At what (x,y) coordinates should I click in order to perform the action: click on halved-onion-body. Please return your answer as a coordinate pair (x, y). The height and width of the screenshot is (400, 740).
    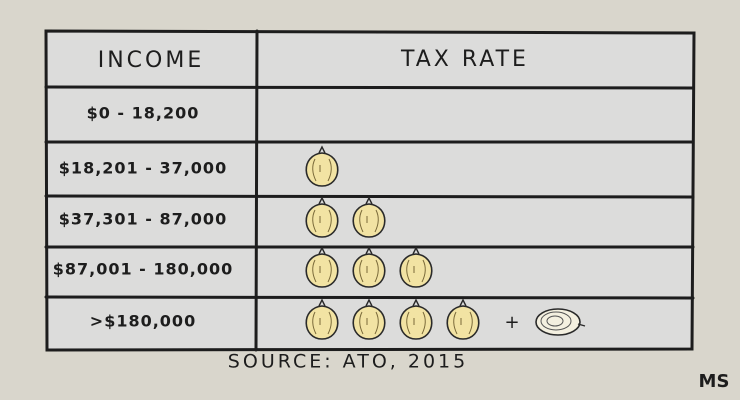
    Looking at the image, I should click on (558, 322).